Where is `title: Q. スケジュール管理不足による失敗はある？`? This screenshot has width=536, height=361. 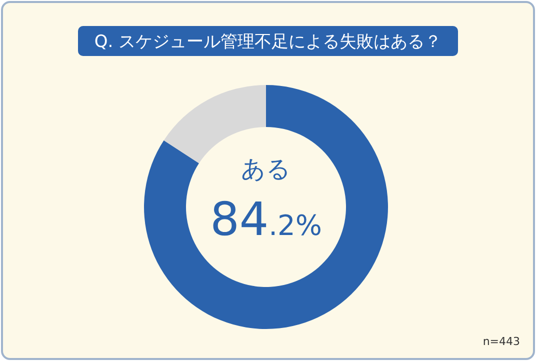 title: Q. スケジュール管理不足による失敗はある？ is located at coordinates (268, 41).